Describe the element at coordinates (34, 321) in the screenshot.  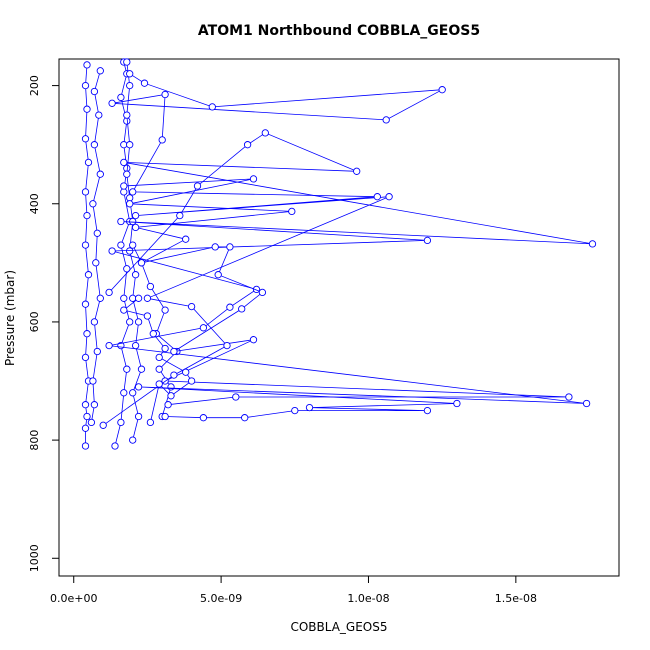
I see `y-tick-label: 600` at that location.